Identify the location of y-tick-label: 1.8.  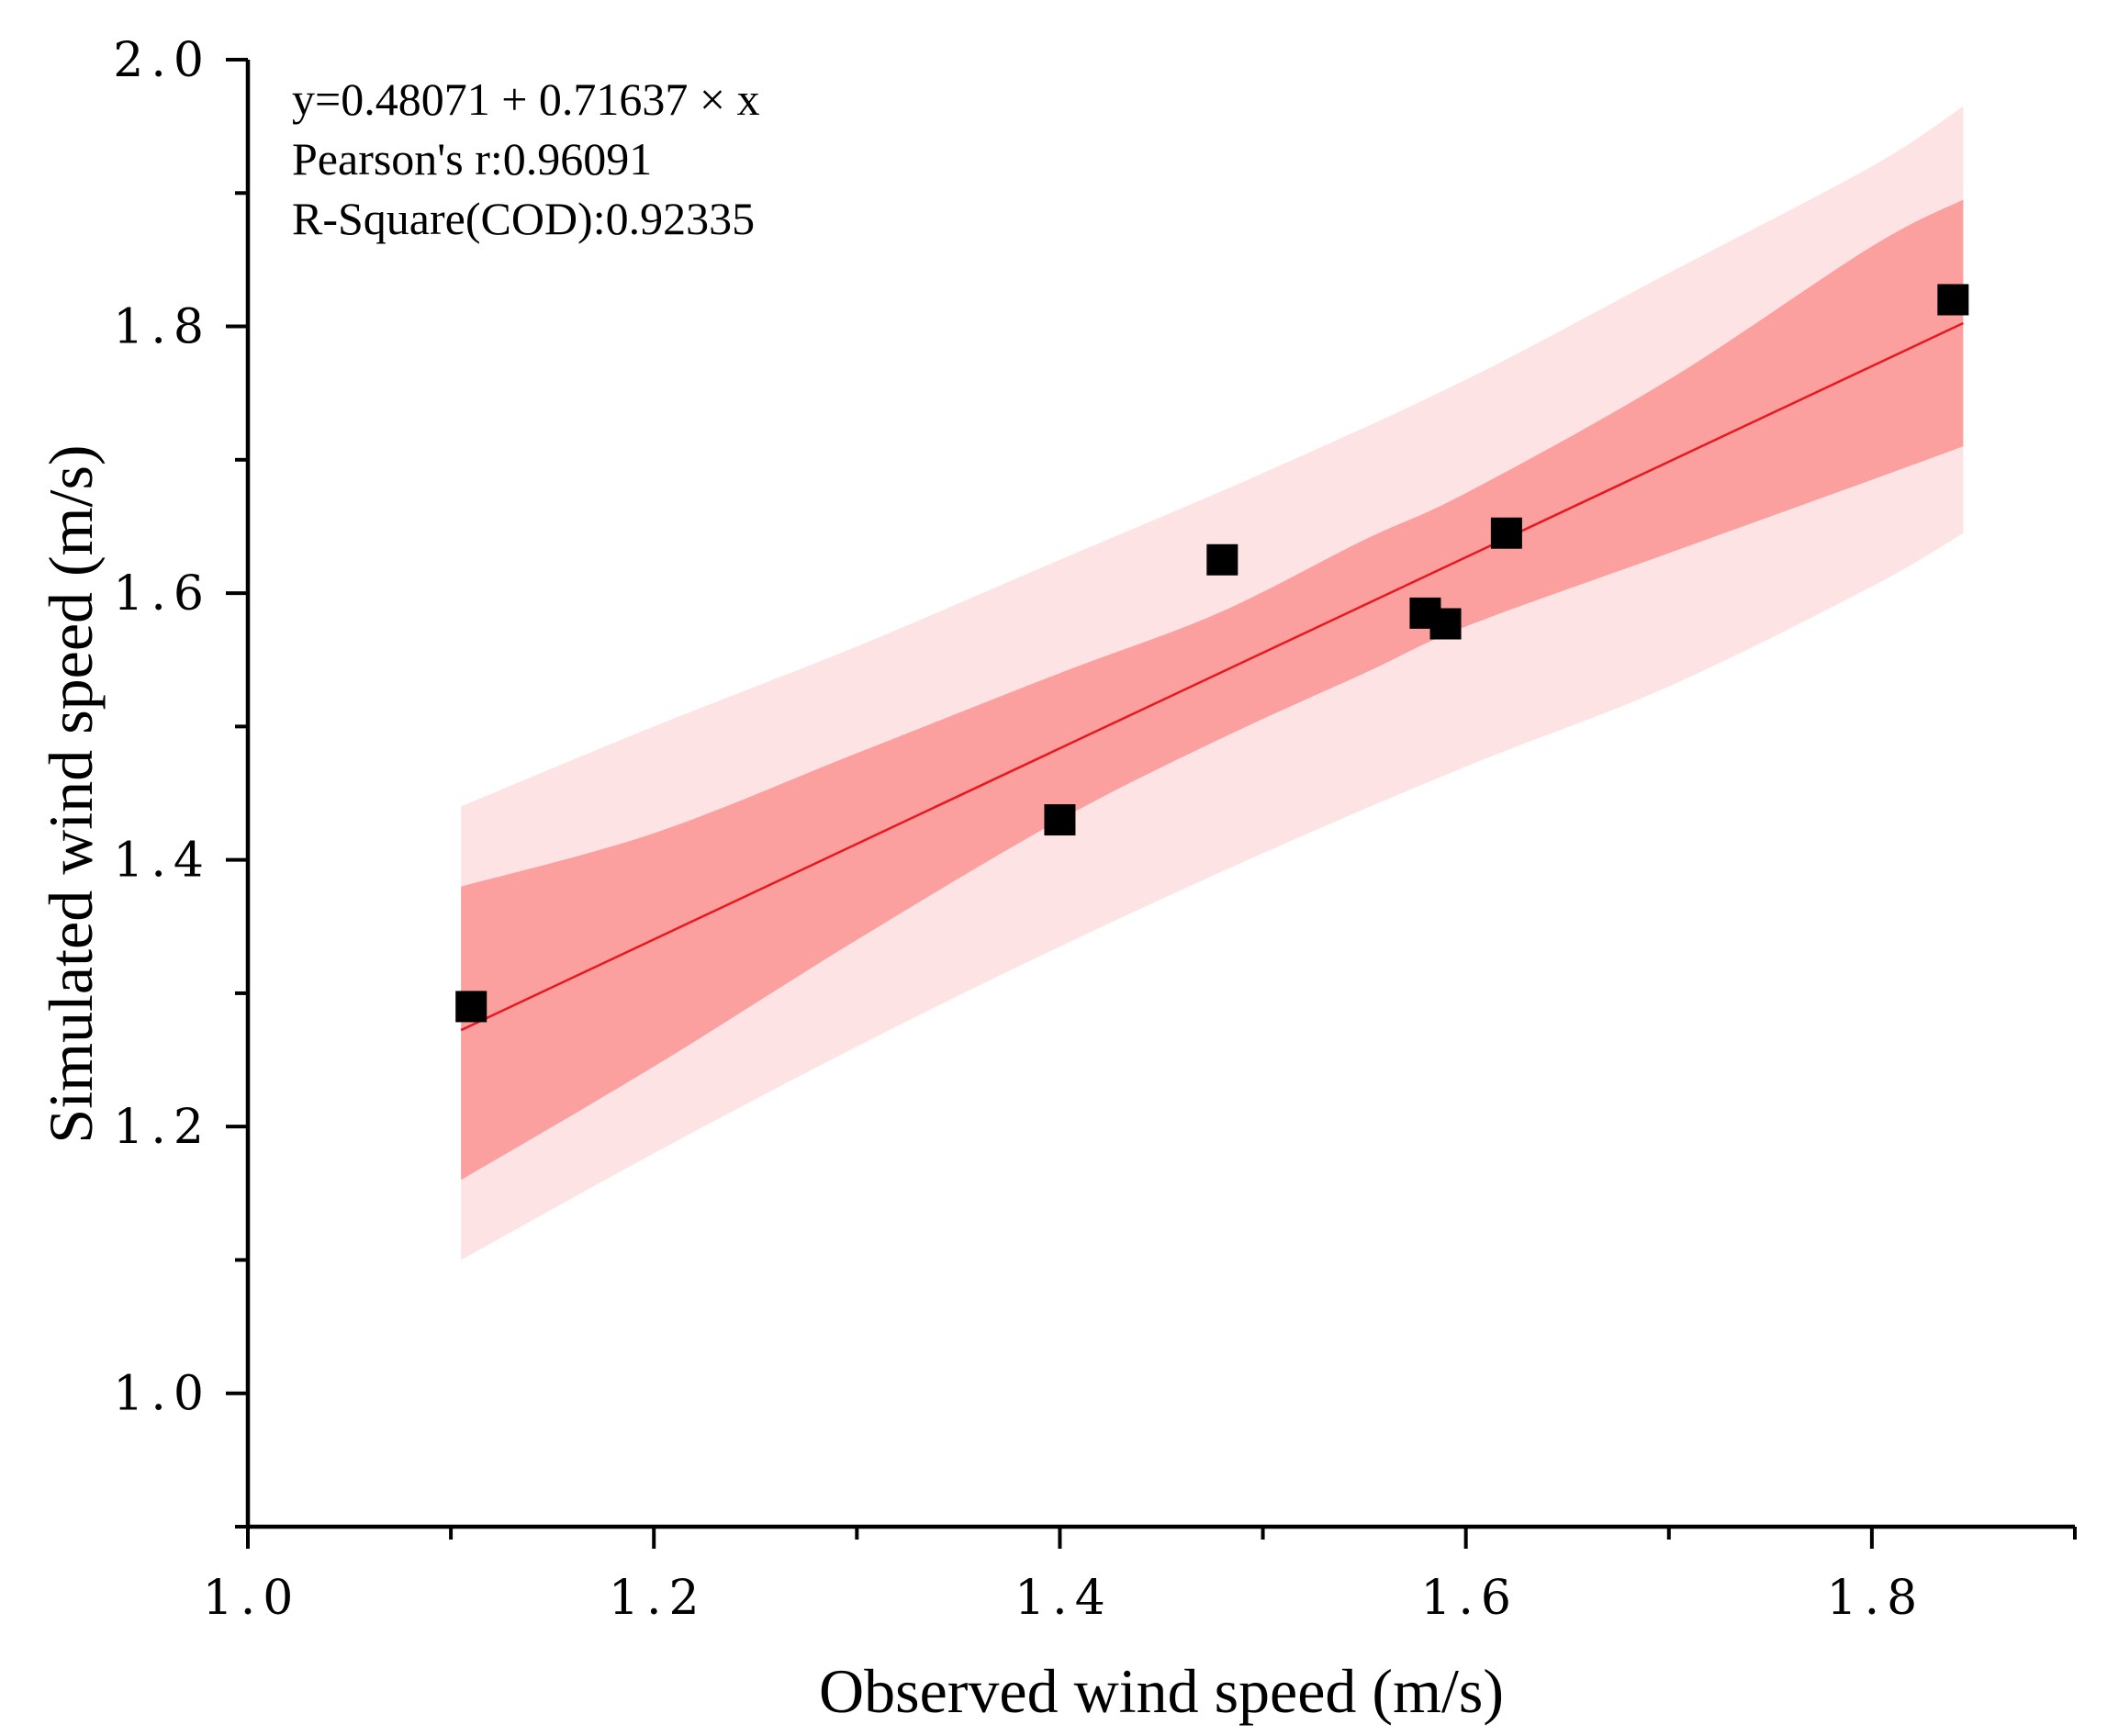
(162, 327).